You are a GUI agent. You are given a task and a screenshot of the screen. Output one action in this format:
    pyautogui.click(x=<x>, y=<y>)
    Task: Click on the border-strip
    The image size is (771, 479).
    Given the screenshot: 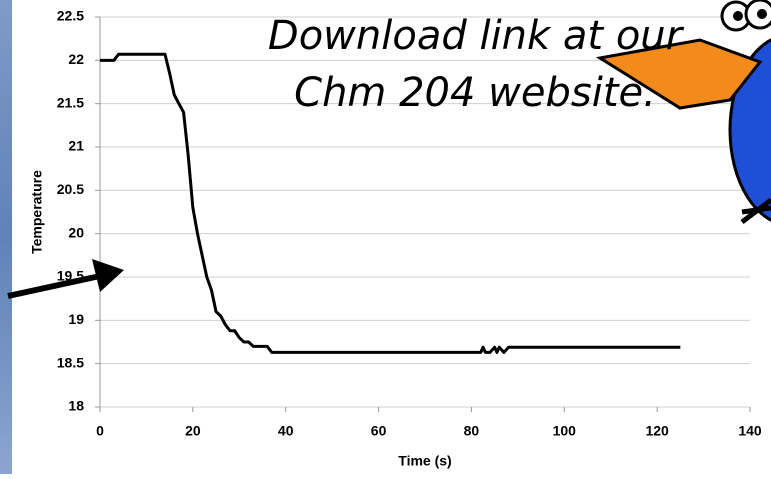 What is the action you would take?
    pyautogui.click(x=6, y=237)
    